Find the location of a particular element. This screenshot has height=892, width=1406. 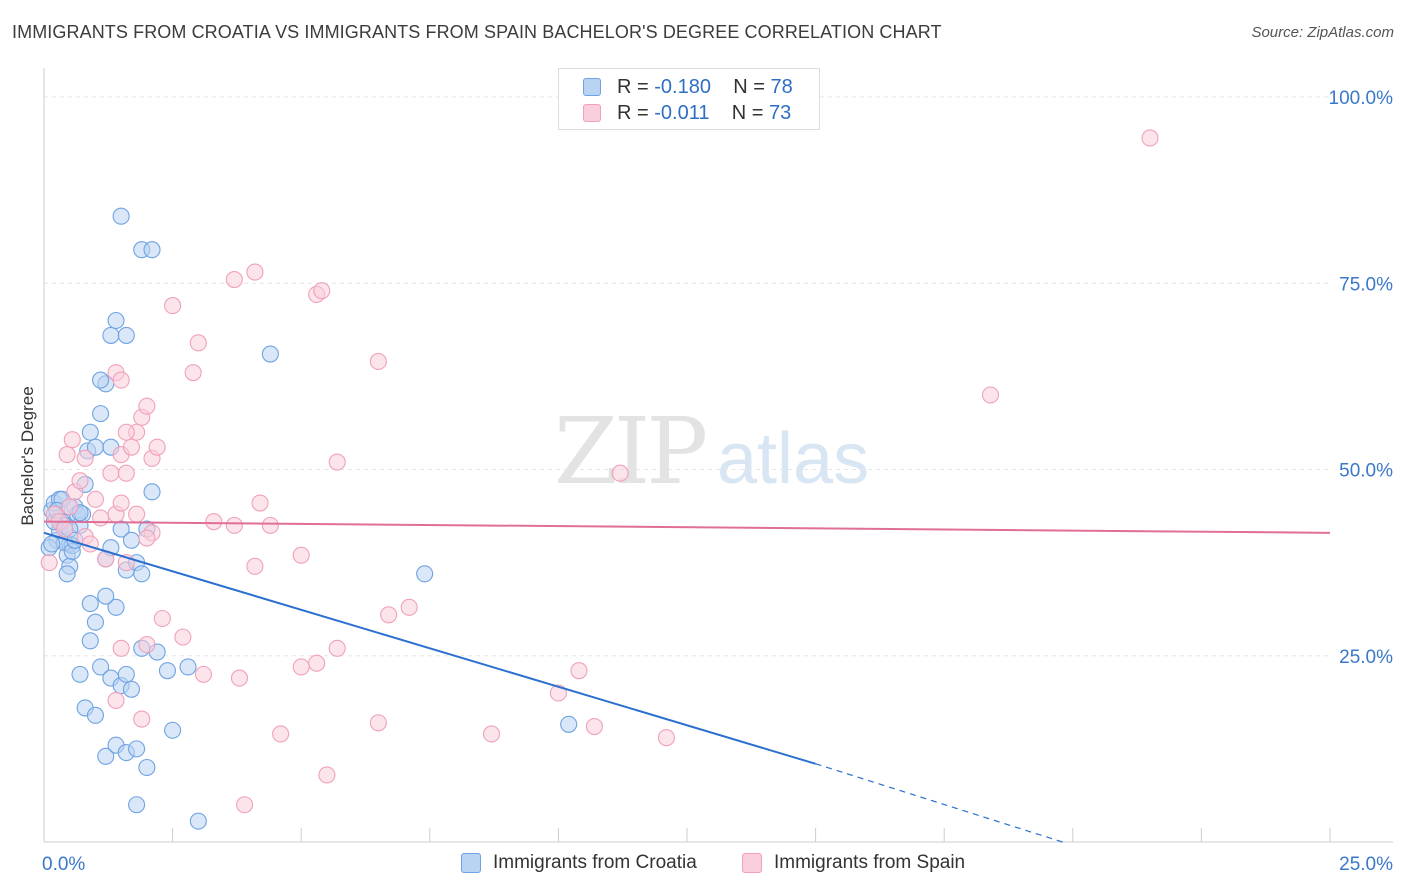

legend-swatch-croatia is located at coordinates (592, 87).